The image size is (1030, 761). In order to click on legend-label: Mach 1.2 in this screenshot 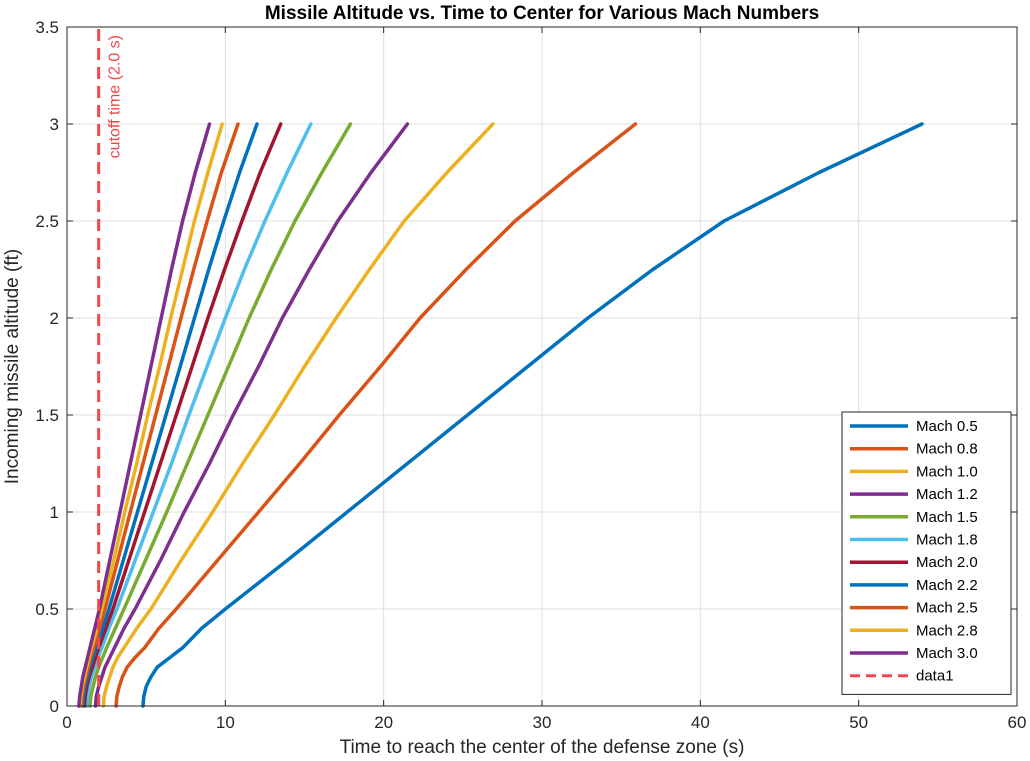, I will do `click(947, 494)`.